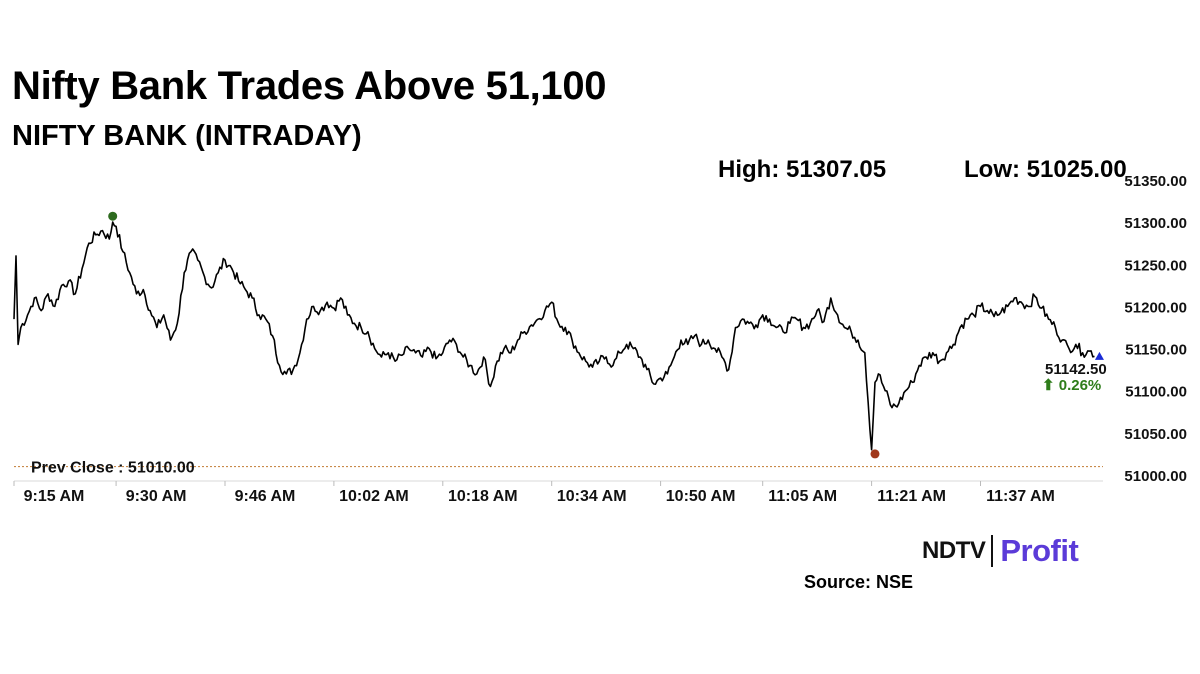 This screenshot has height=674, width=1200. Describe the element at coordinates (1155, 181) in the screenshot. I see `y-tick-label: 51350.00` at that location.